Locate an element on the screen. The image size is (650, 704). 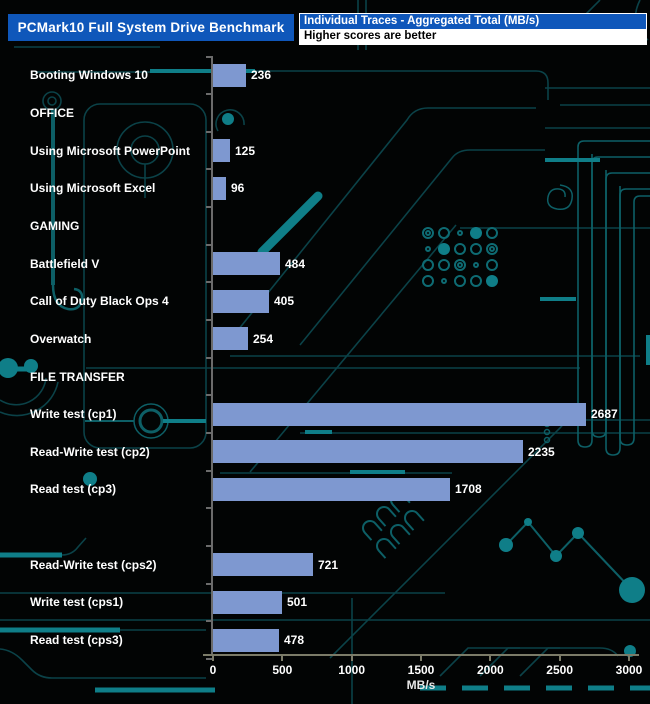
value-axis-unit-label: MB/s is located at coordinates (421, 685).